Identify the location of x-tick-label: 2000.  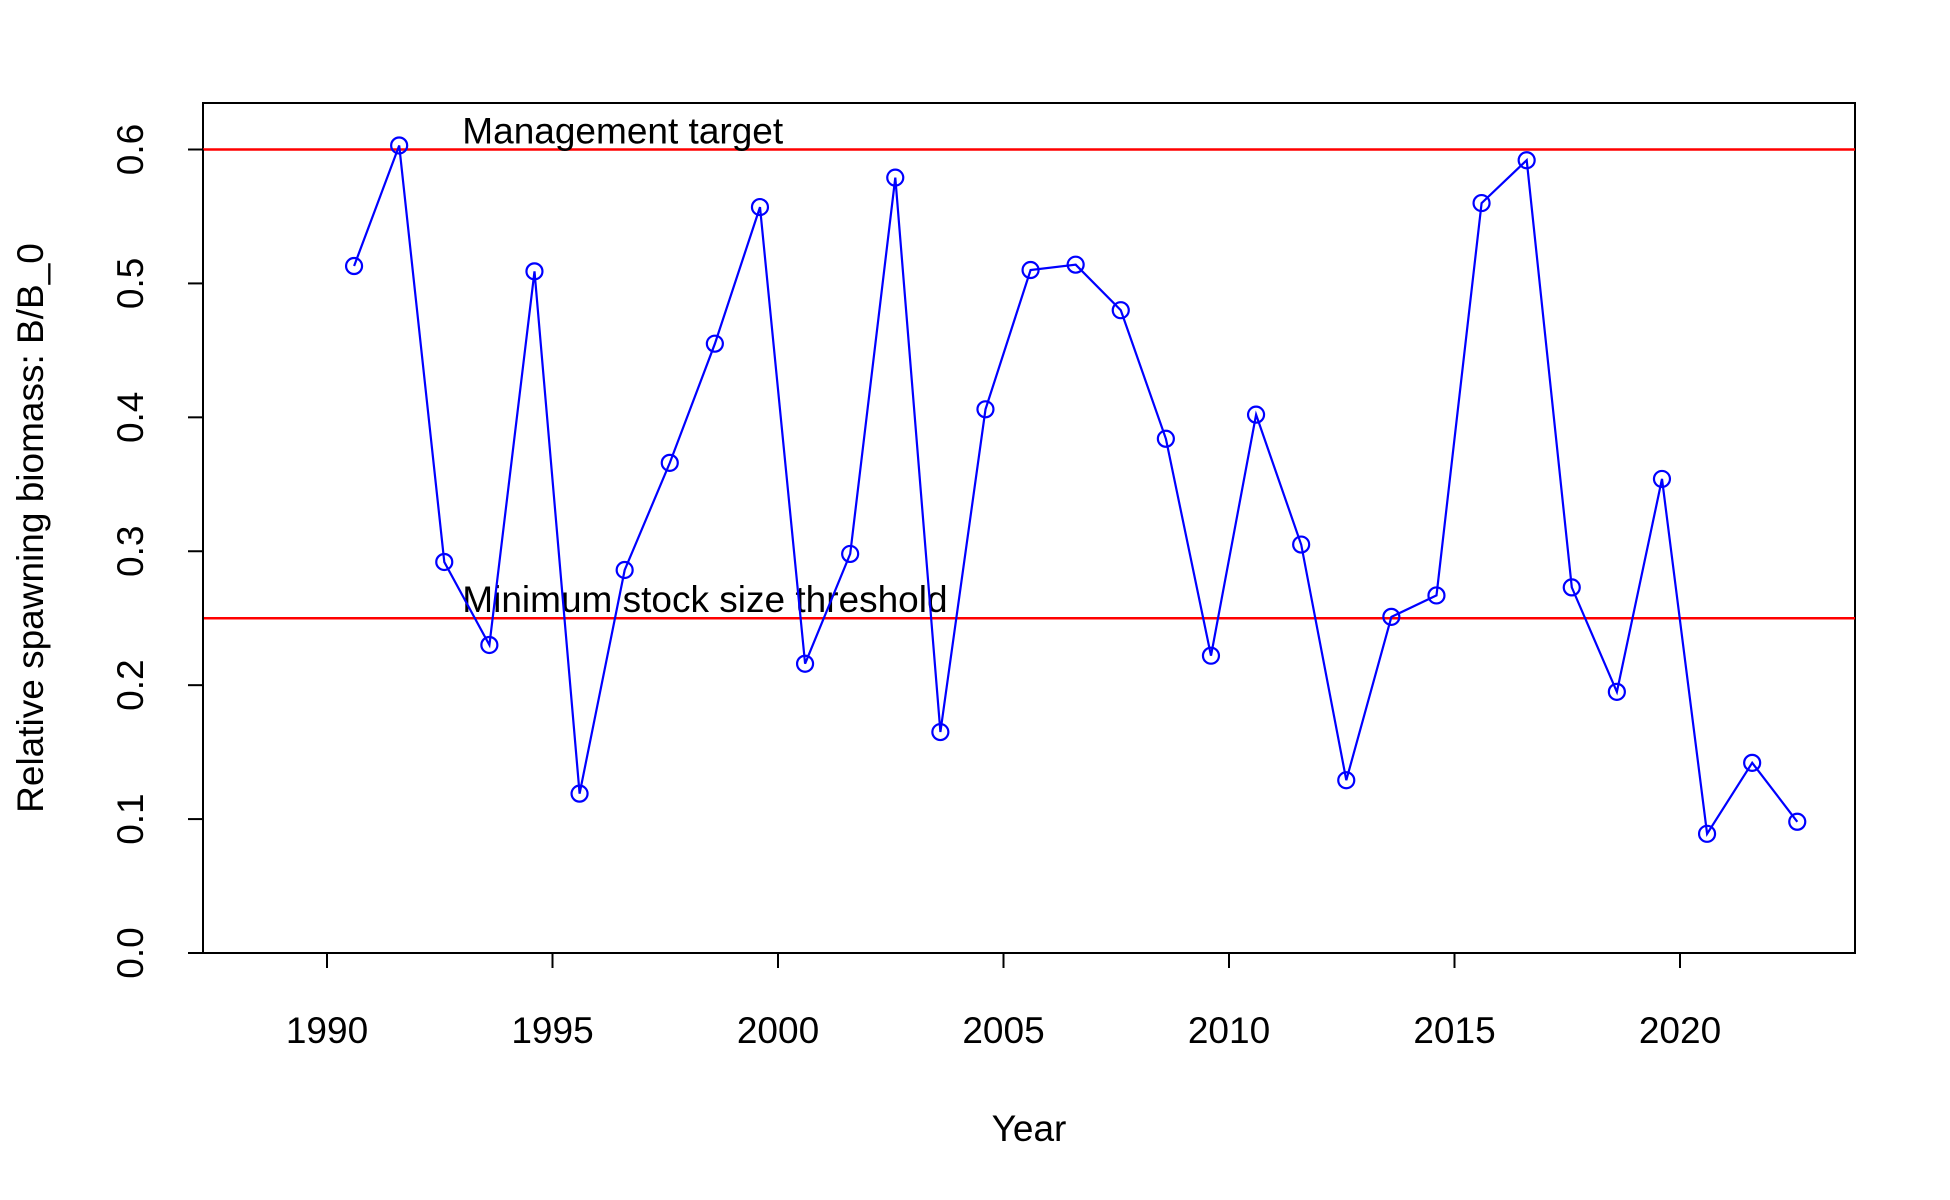
(778, 1030).